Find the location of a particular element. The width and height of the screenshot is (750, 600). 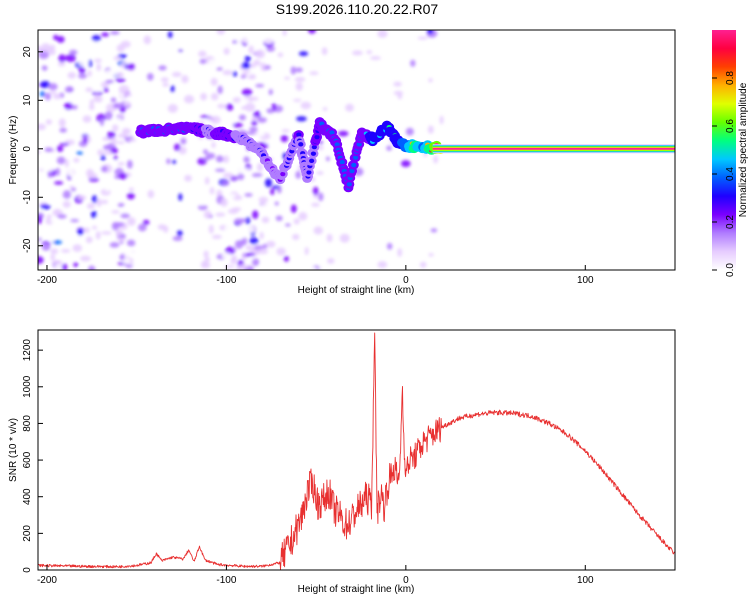

colorbar-tick-label: 0.6 is located at coordinates (730, 126).